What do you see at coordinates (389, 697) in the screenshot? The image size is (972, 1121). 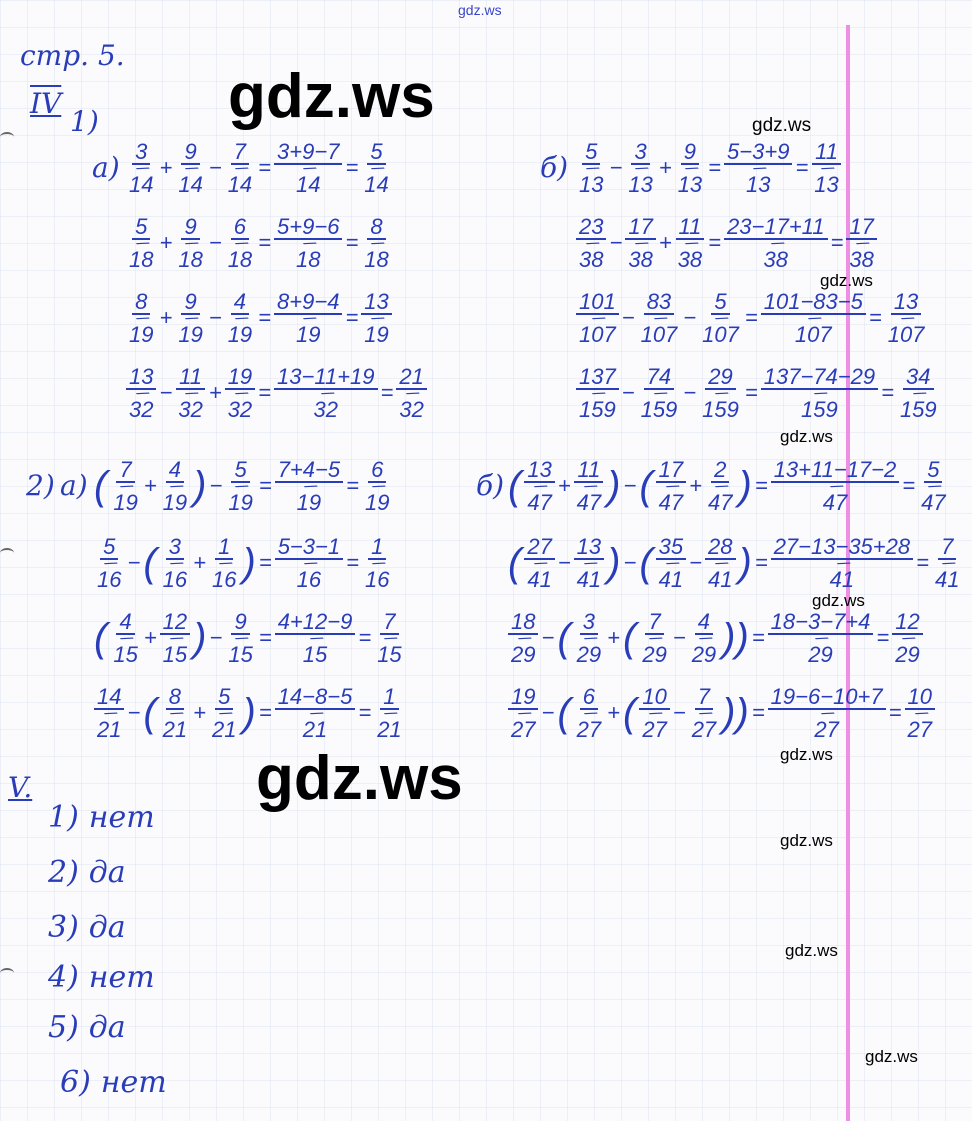 I see `numerator: 1` at bounding box center [389, 697].